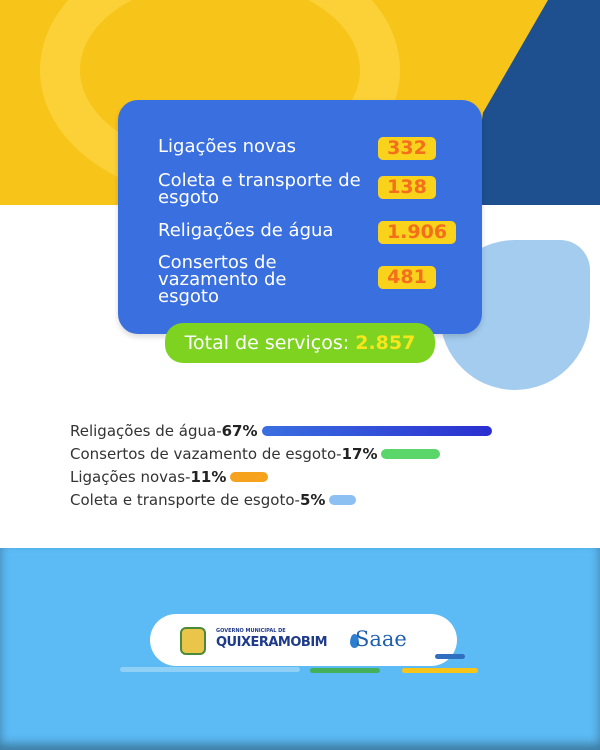 This screenshot has width=600, height=750. Describe the element at coordinates (128, 476) in the screenshot. I see `category-label: Ligações novas` at that location.